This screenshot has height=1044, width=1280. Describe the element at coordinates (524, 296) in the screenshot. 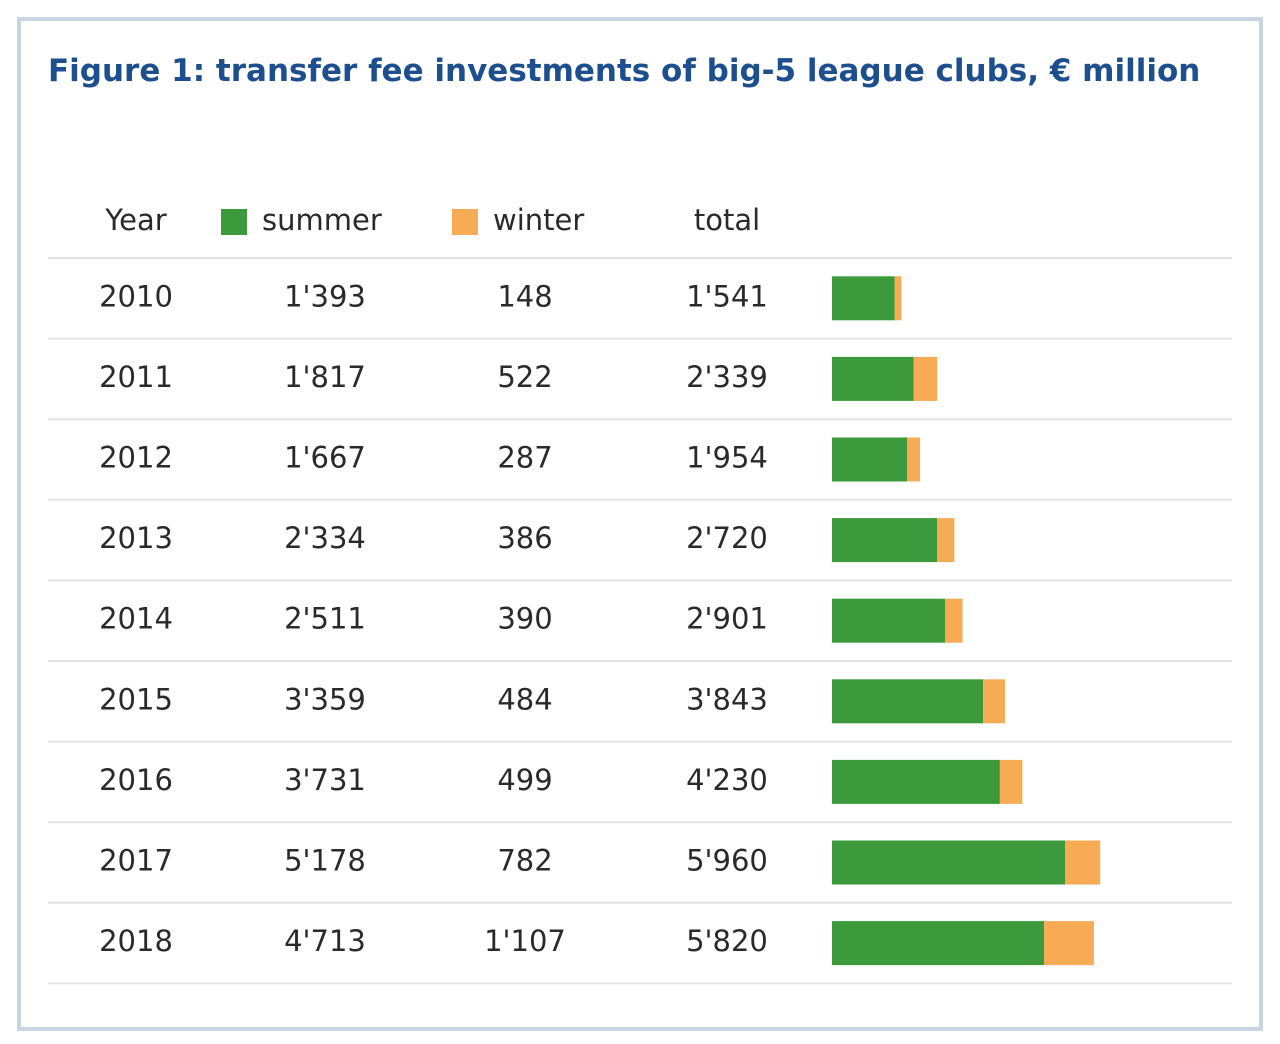

I see `value-label: 148` at that location.